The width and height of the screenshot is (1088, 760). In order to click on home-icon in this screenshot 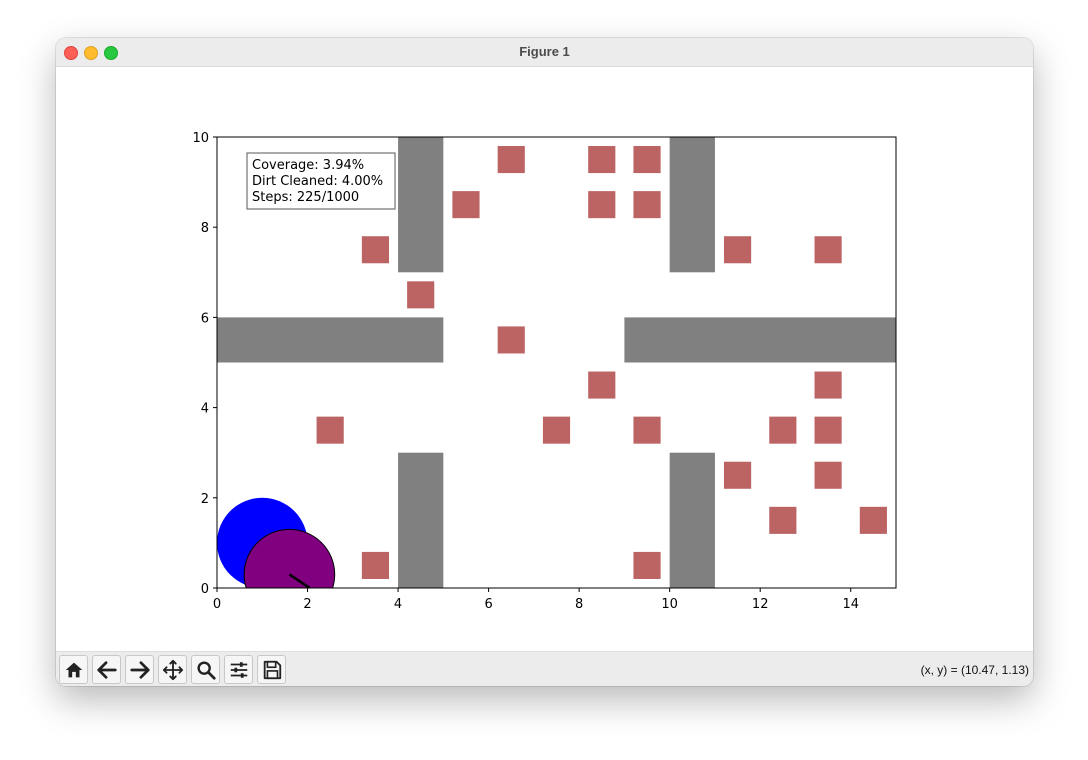, I will do `click(73, 669)`.